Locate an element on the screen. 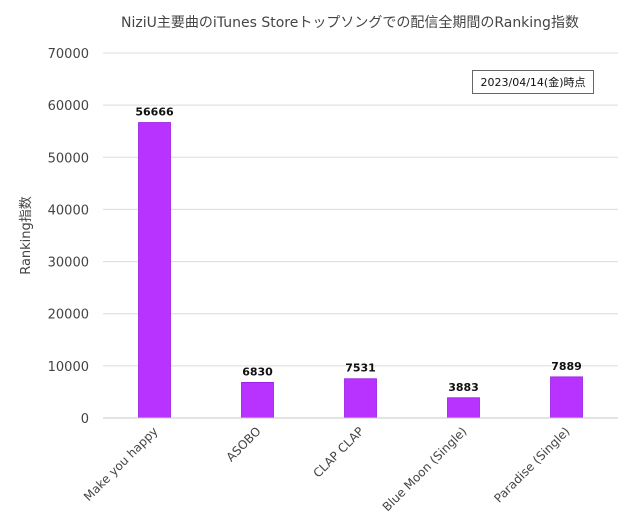  x-tick-label: Make you happy is located at coordinates (121, 464).